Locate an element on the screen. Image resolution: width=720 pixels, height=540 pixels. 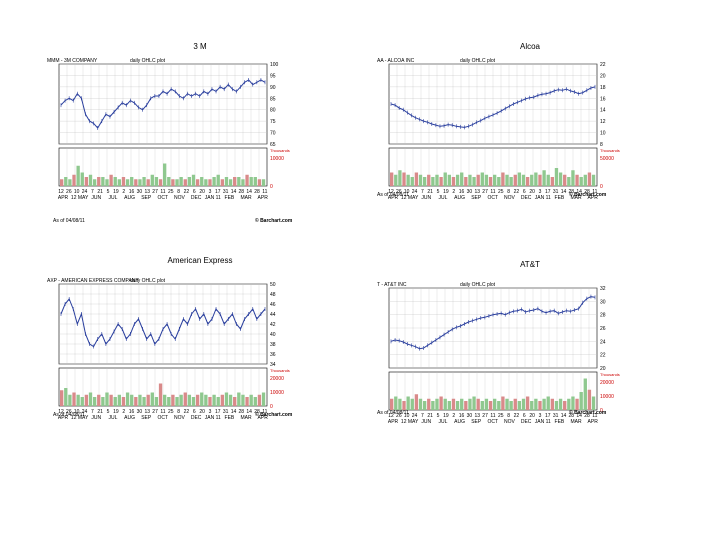
x-day-label: 12 is located at coordinates (391, 192).